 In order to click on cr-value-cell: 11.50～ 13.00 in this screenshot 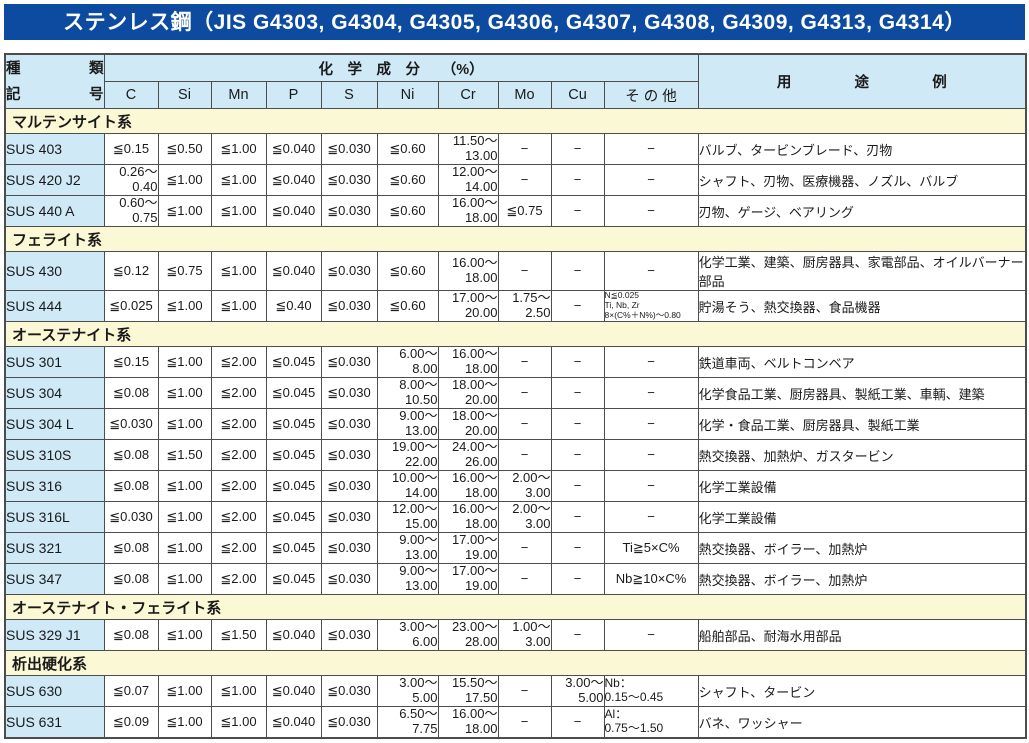, I will do `click(468, 149)`.